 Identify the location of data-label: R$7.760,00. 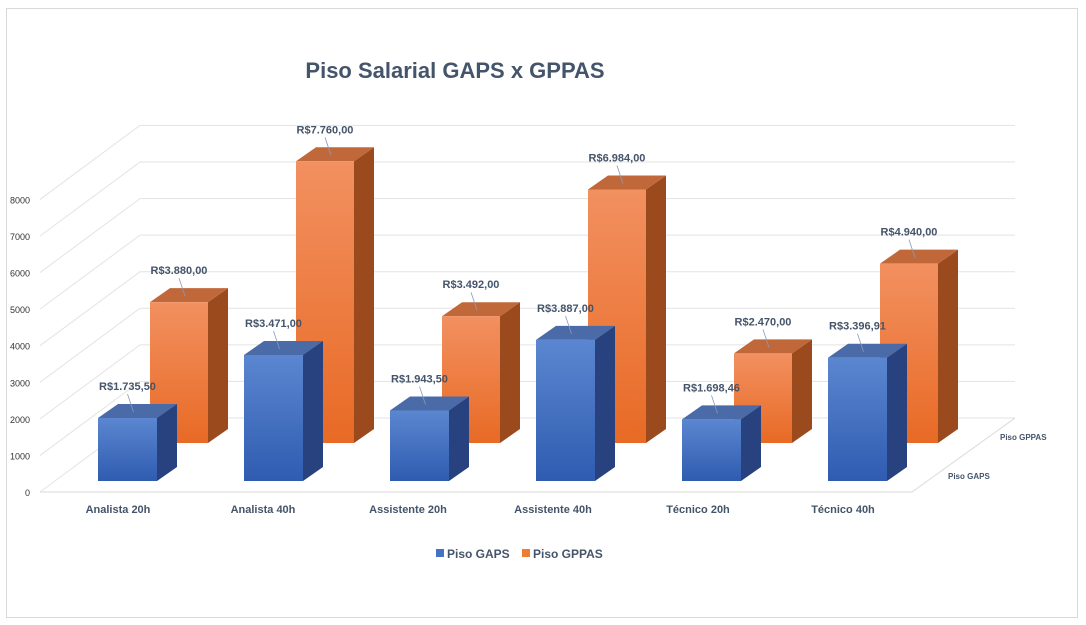
(325, 130).